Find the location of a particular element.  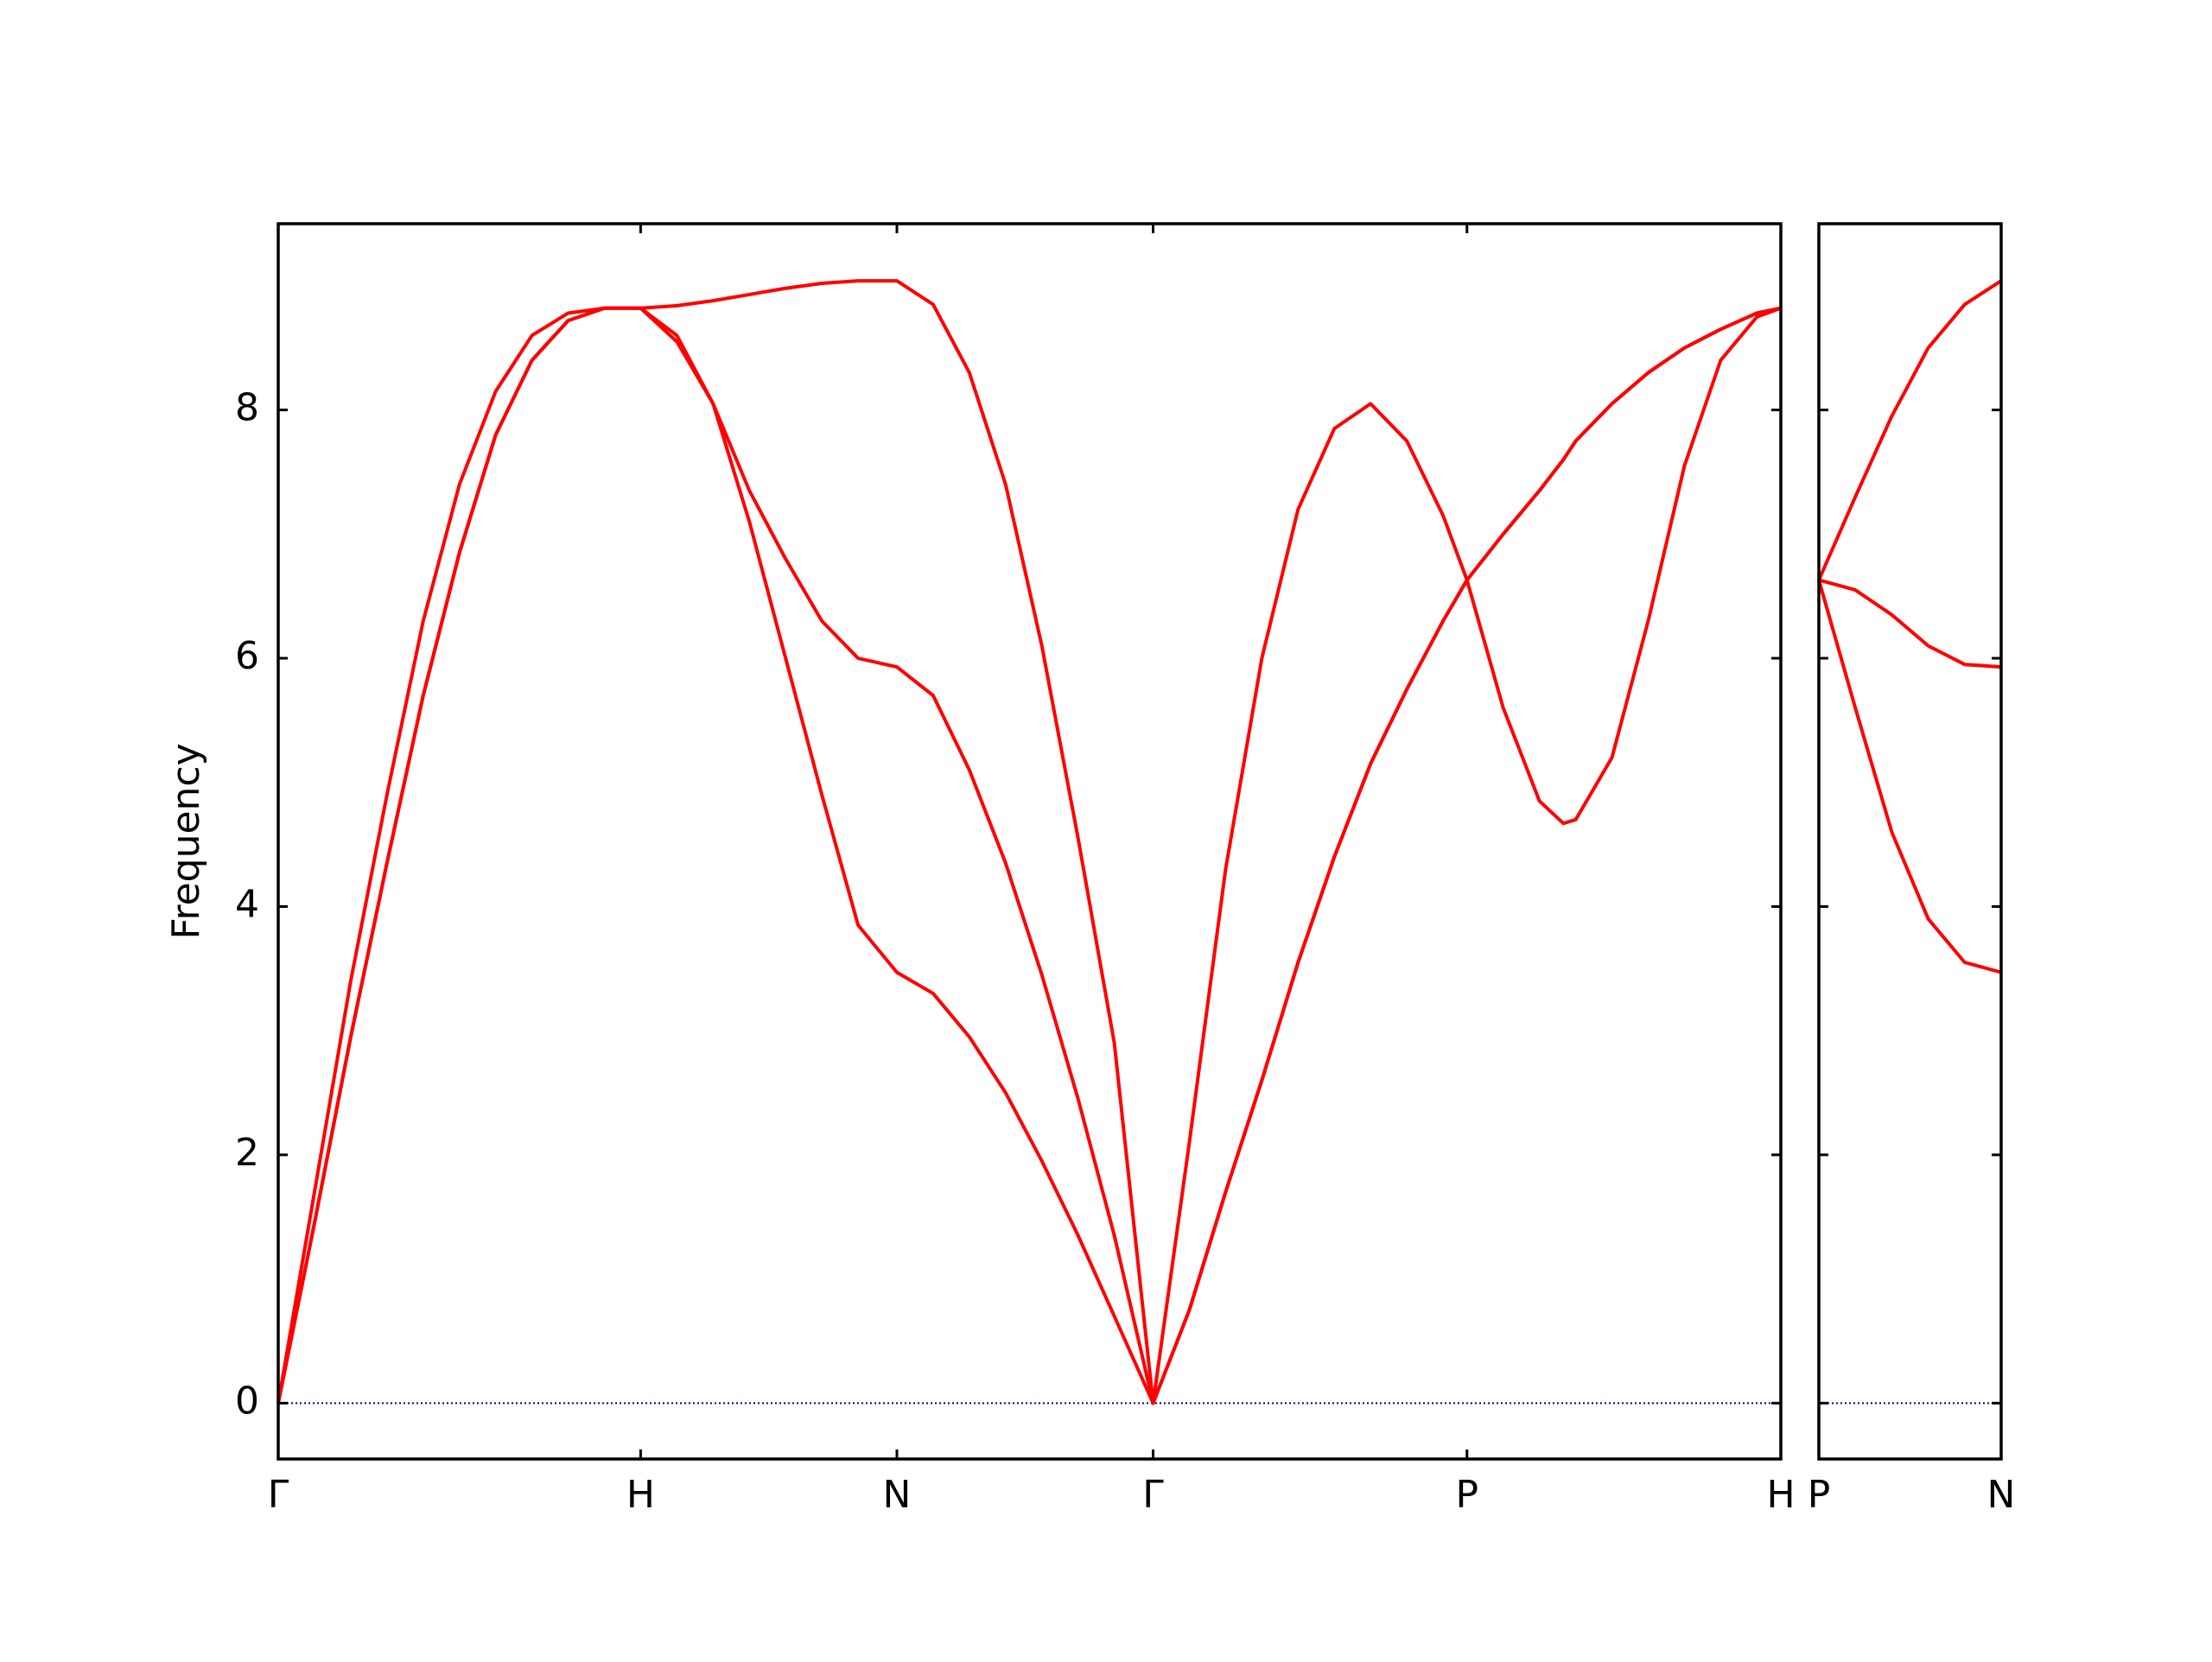

y-tick-label: 2 is located at coordinates (247, 1153).